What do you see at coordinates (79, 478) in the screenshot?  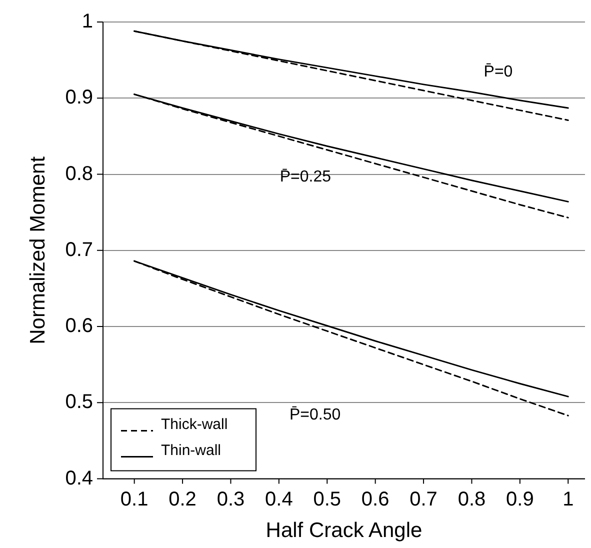 I see `y-tick-label: 0.4` at bounding box center [79, 478].